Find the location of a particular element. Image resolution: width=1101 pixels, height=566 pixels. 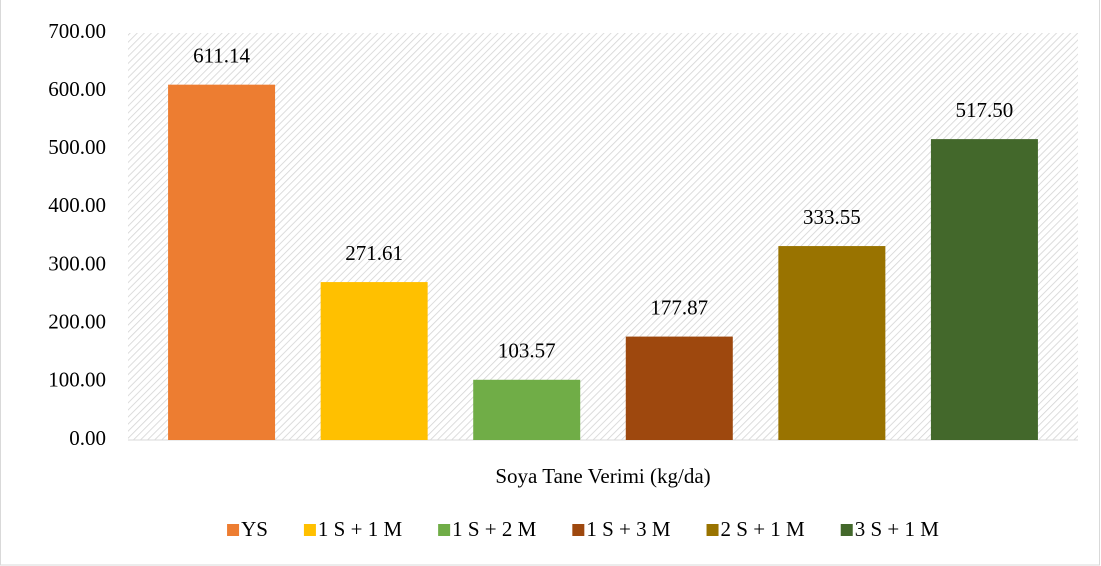

legend-label: 1 S + 1 M is located at coordinates (360, 529).